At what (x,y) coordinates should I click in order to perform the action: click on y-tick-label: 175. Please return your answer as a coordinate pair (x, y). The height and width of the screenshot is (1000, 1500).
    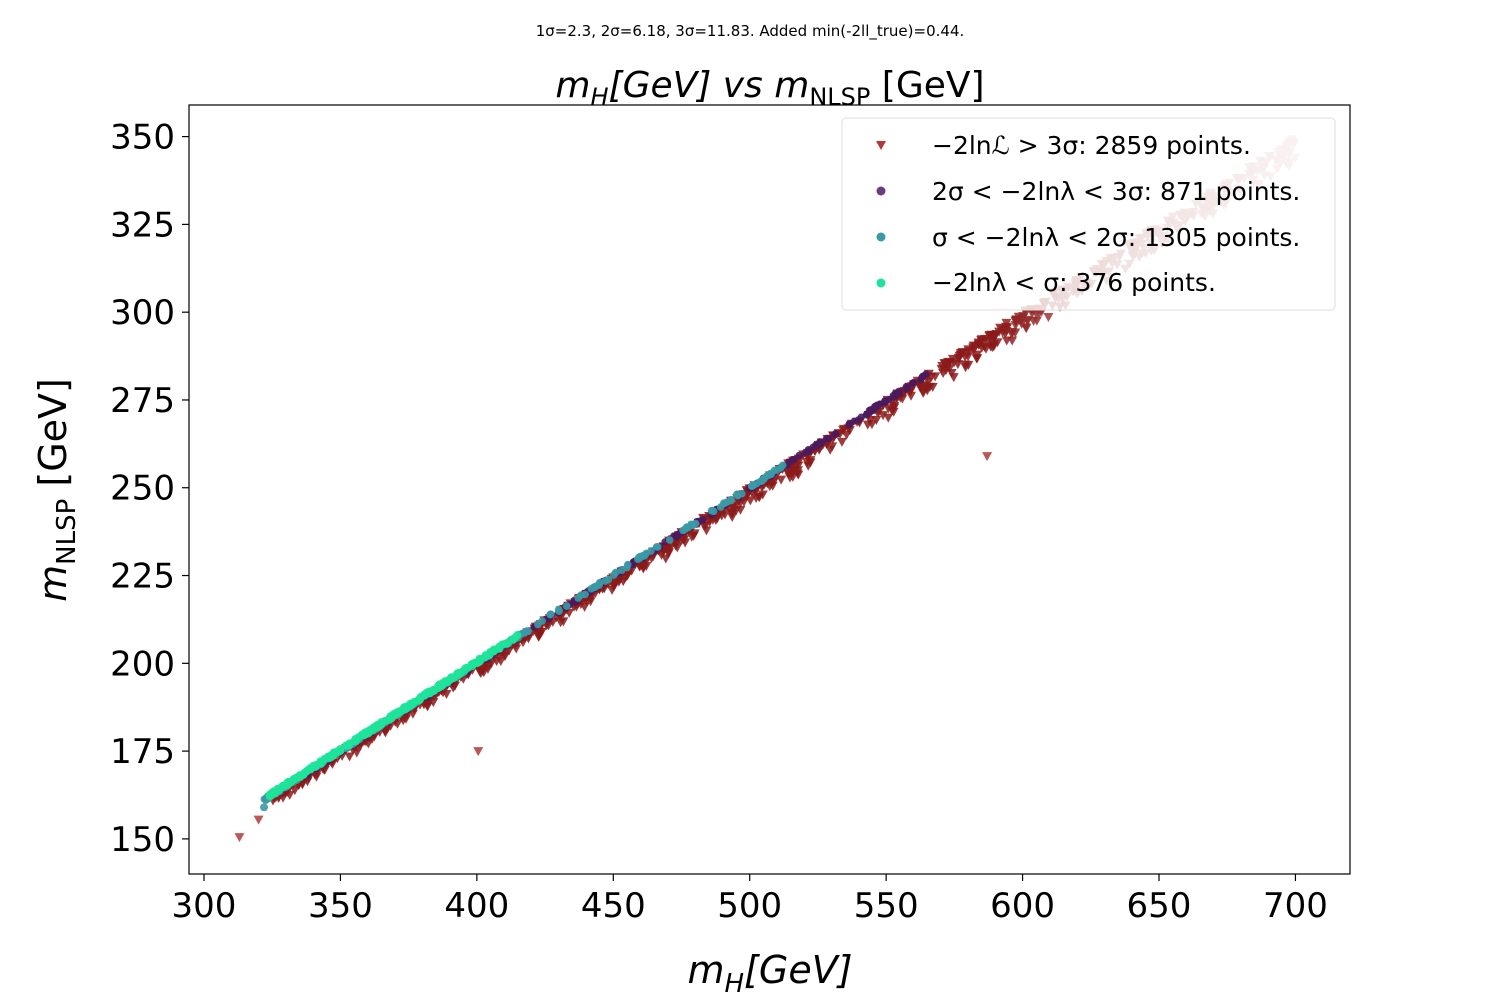
    Looking at the image, I should click on (142, 752).